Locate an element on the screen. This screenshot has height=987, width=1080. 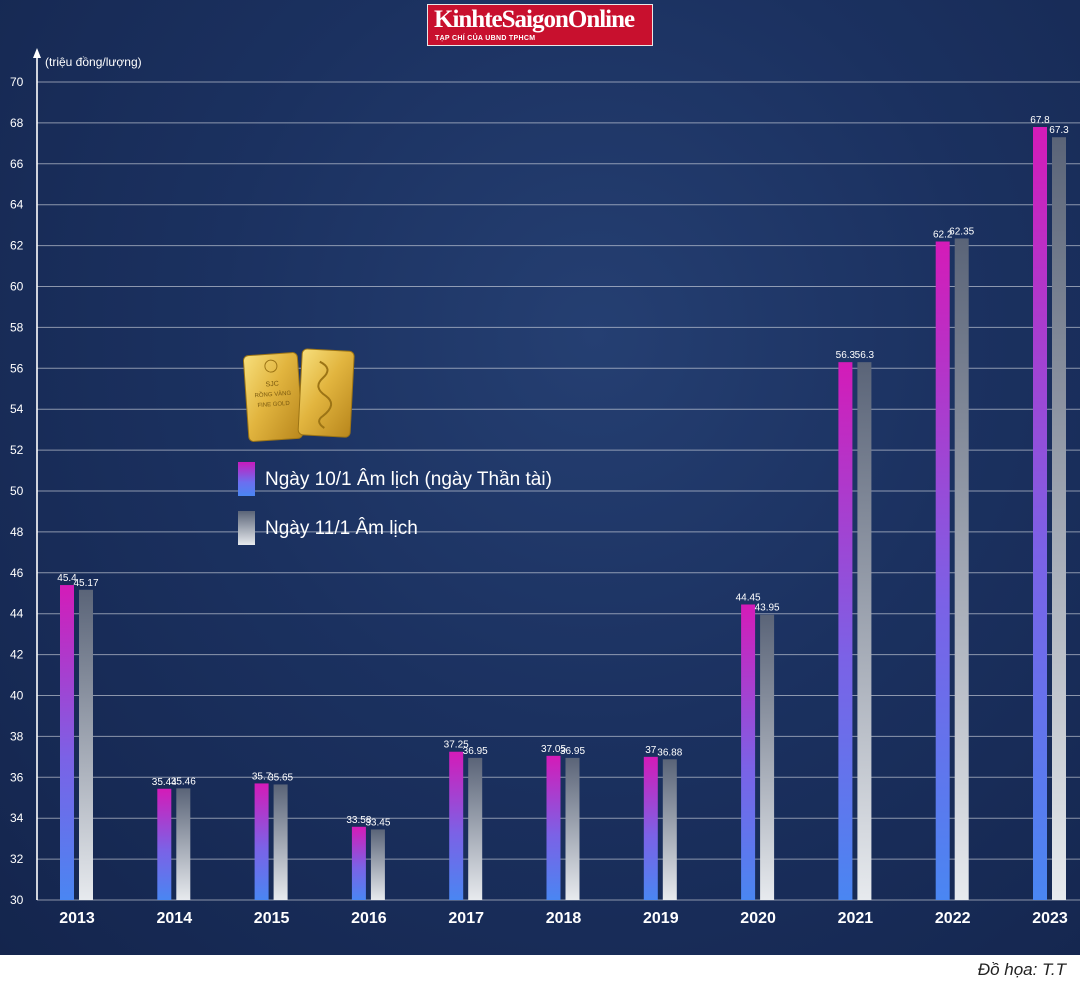
x-tick-label: 2023 is located at coordinates (1050, 918).